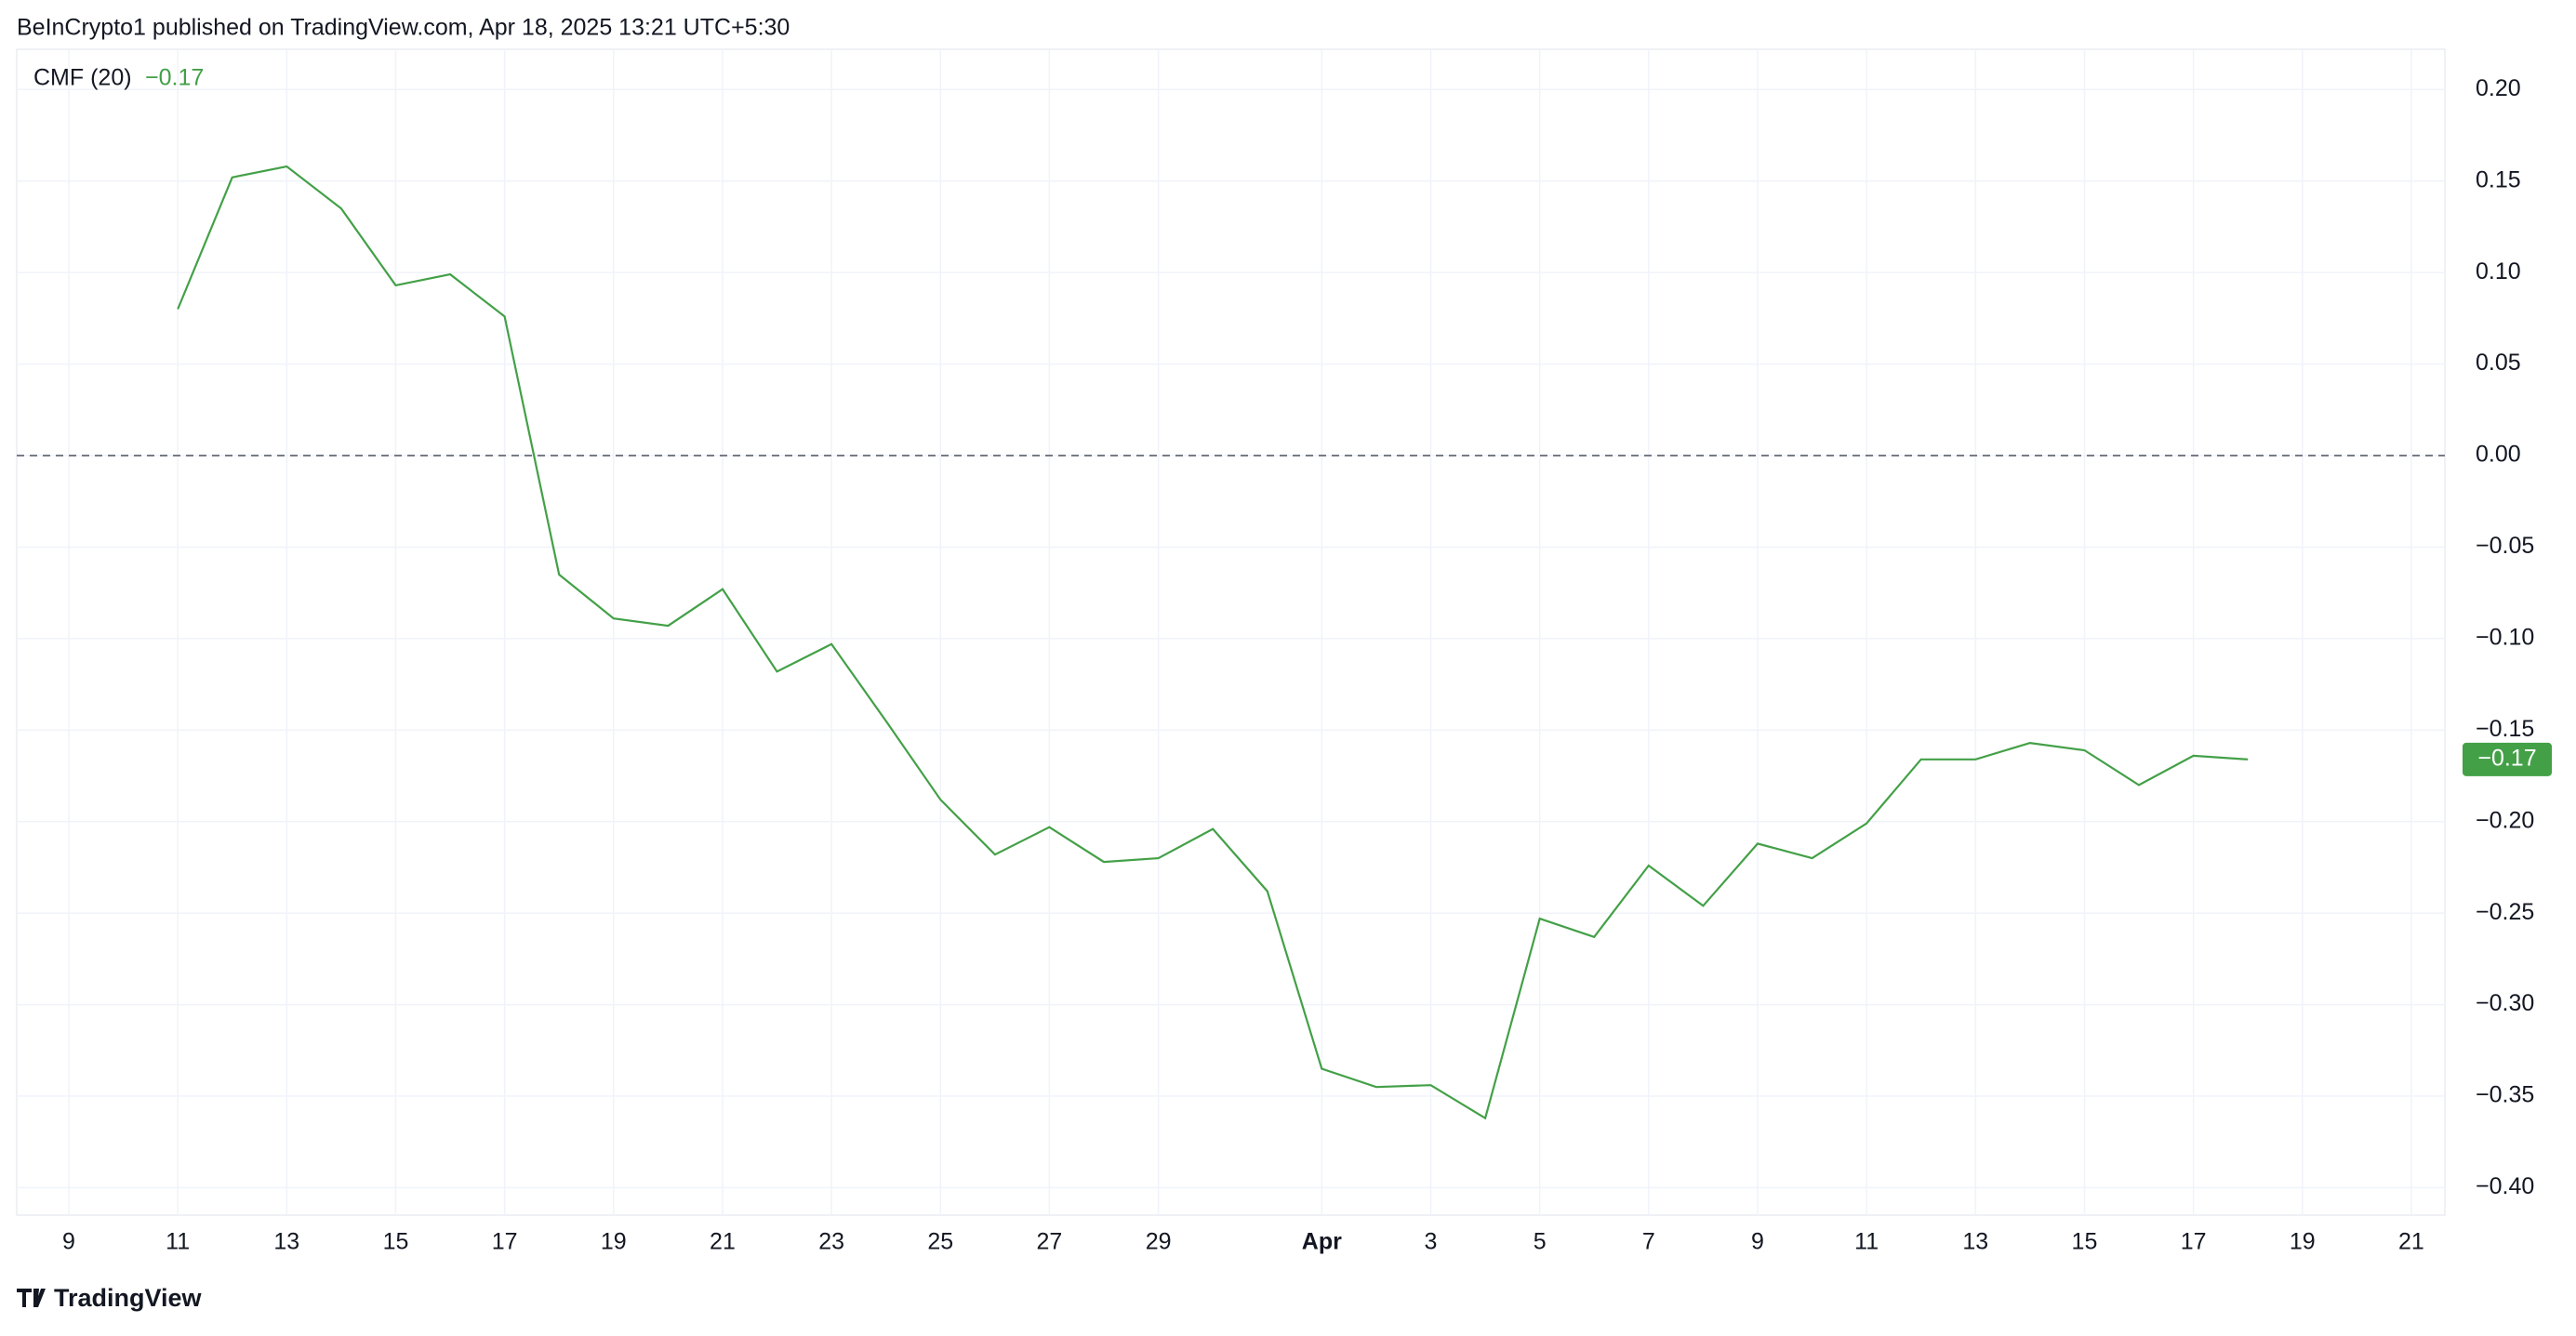  I want to click on x-tick-label: Apr, so click(1322, 1242).